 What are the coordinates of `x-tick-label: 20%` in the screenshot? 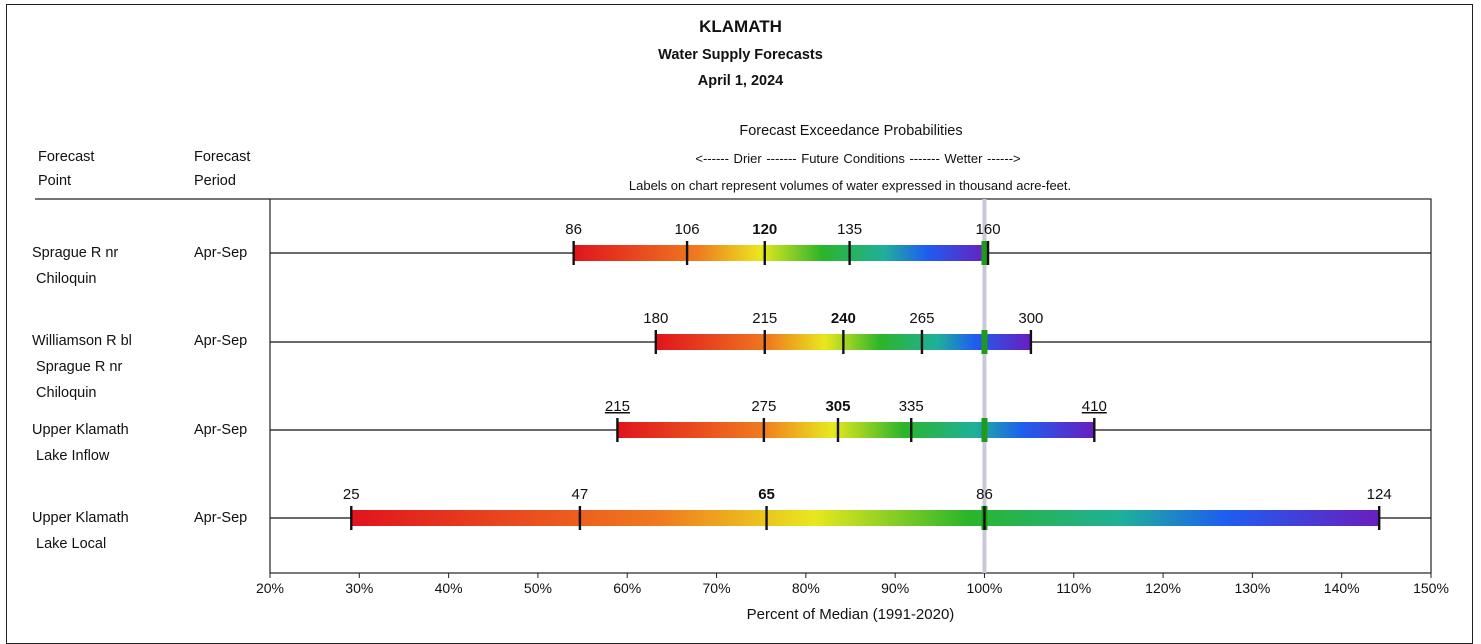 It's located at (270, 588).